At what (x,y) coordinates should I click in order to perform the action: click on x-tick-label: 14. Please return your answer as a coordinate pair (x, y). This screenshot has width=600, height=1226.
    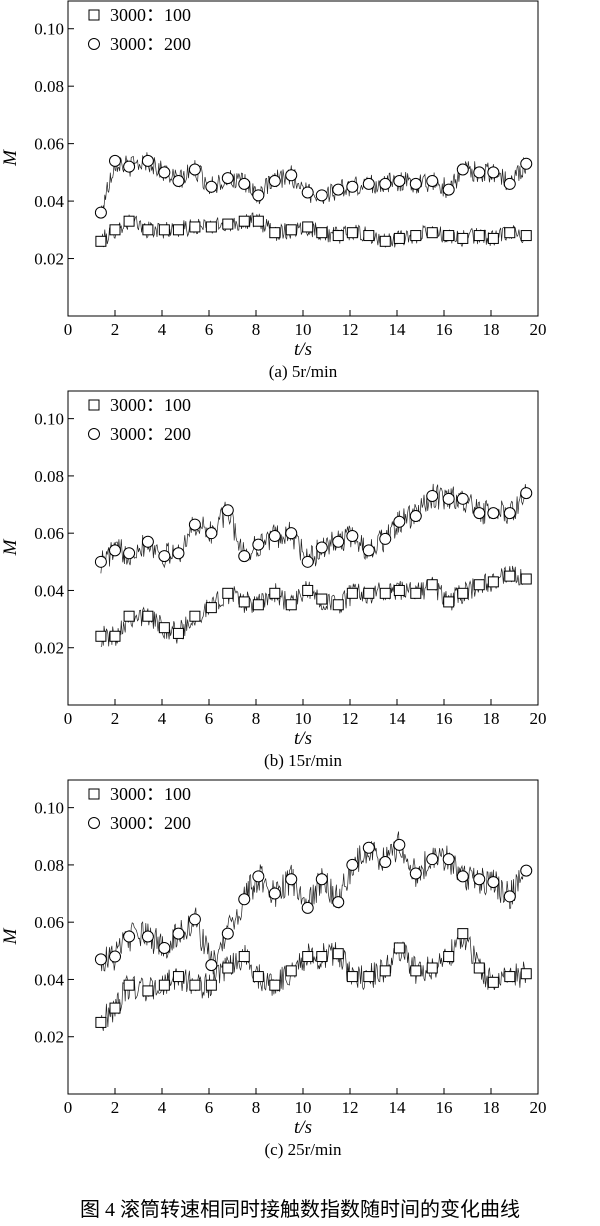
    Looking at the image, I should click on (398, 718).